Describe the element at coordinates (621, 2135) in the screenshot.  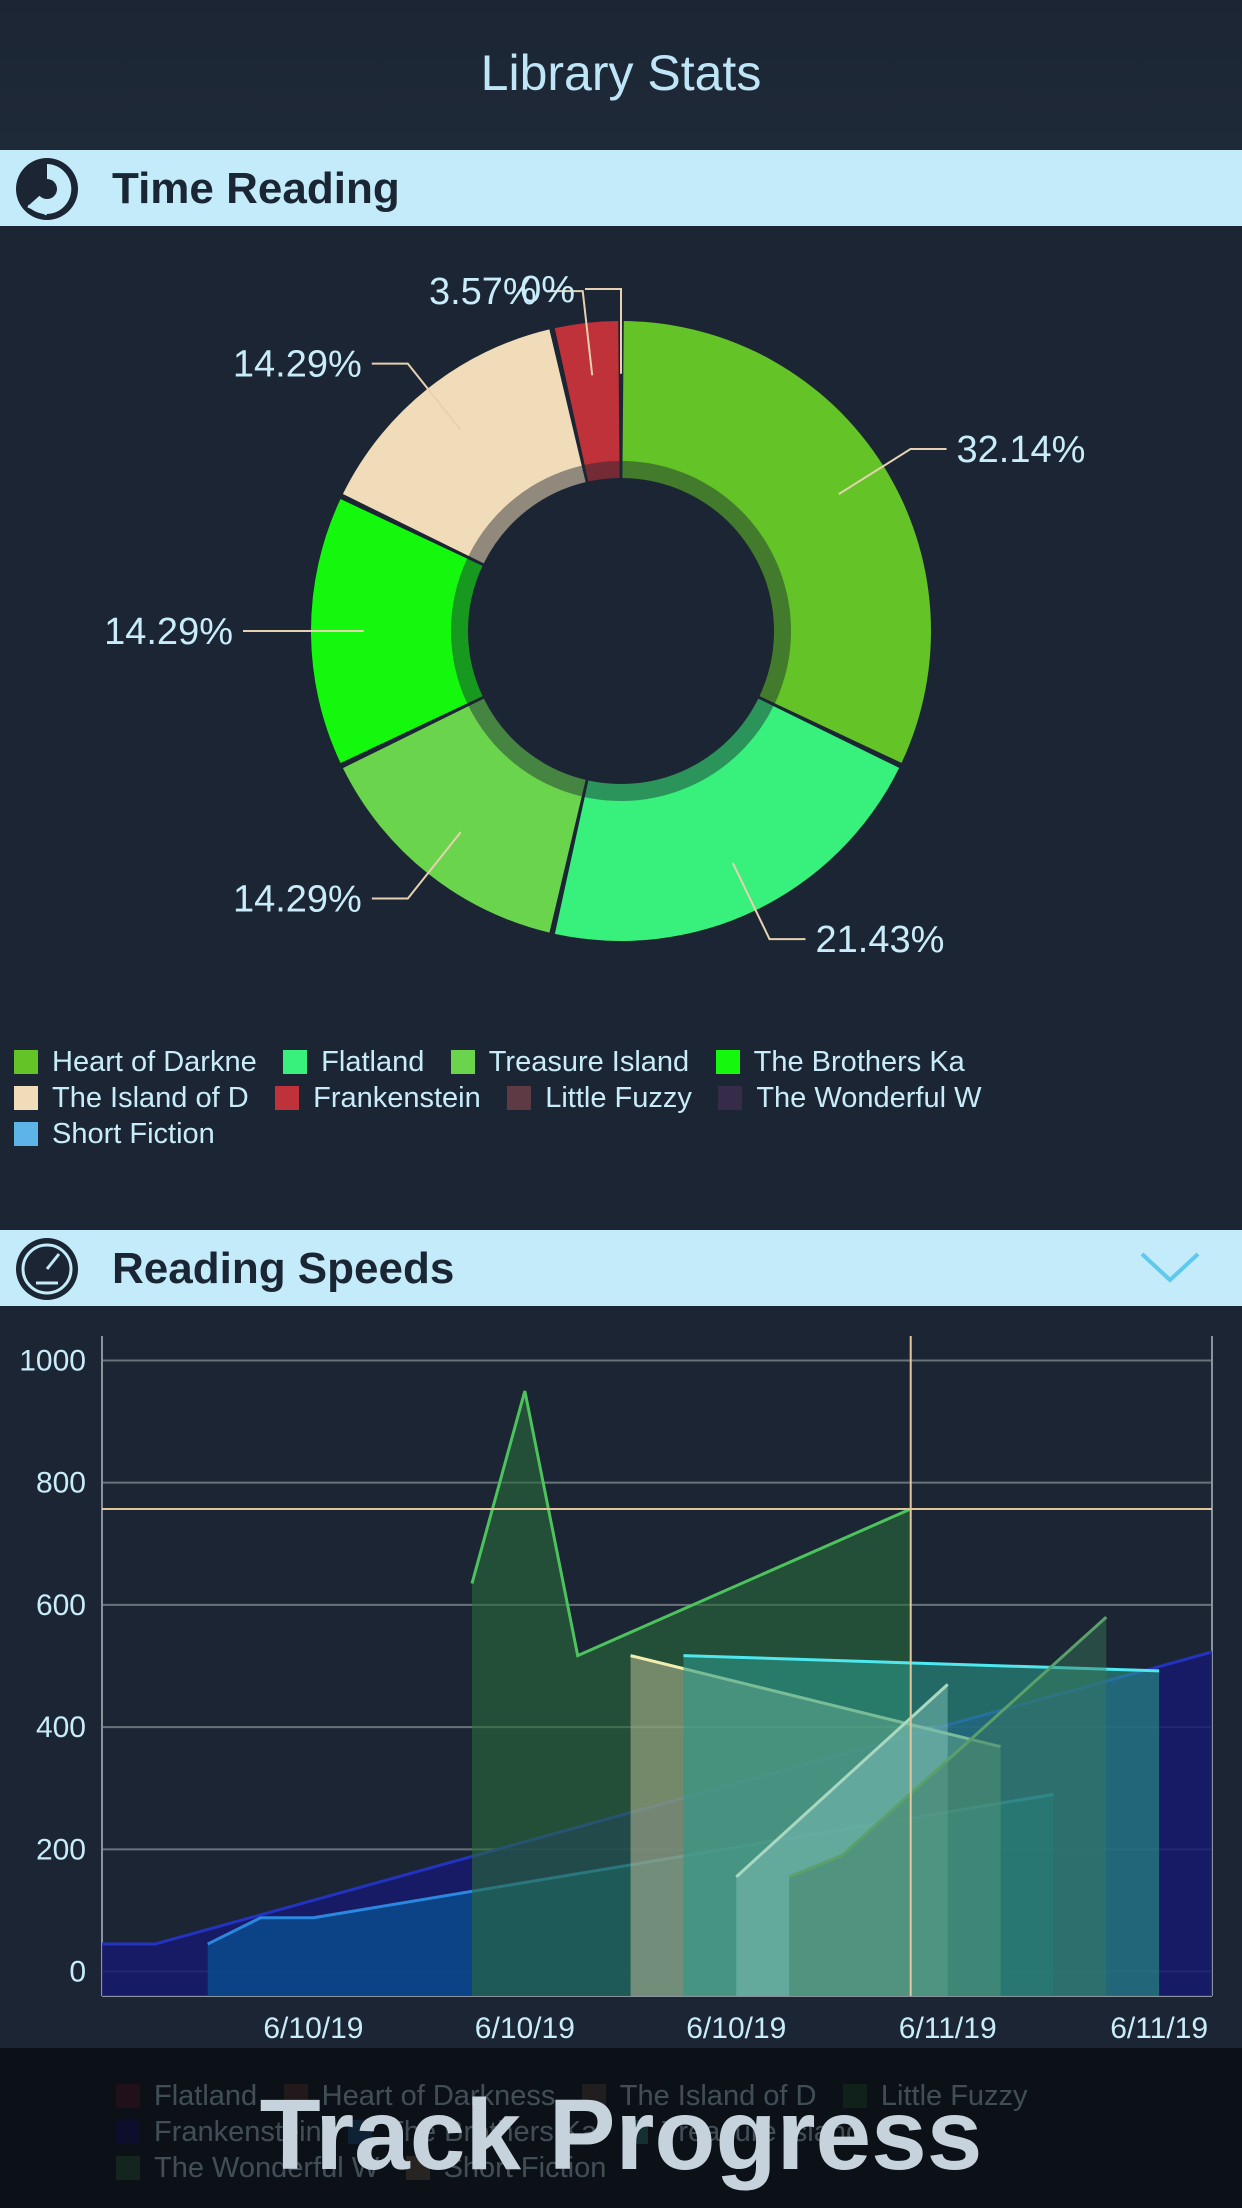
I see `track-progress-banner: Track Progress` at that location.